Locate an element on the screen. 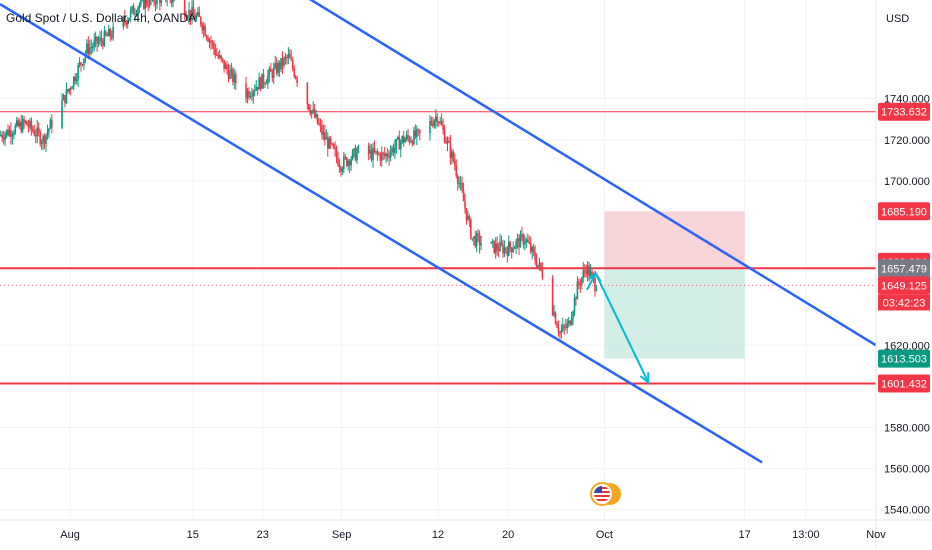  take-profit-zone is located at coordinates (674, 313).